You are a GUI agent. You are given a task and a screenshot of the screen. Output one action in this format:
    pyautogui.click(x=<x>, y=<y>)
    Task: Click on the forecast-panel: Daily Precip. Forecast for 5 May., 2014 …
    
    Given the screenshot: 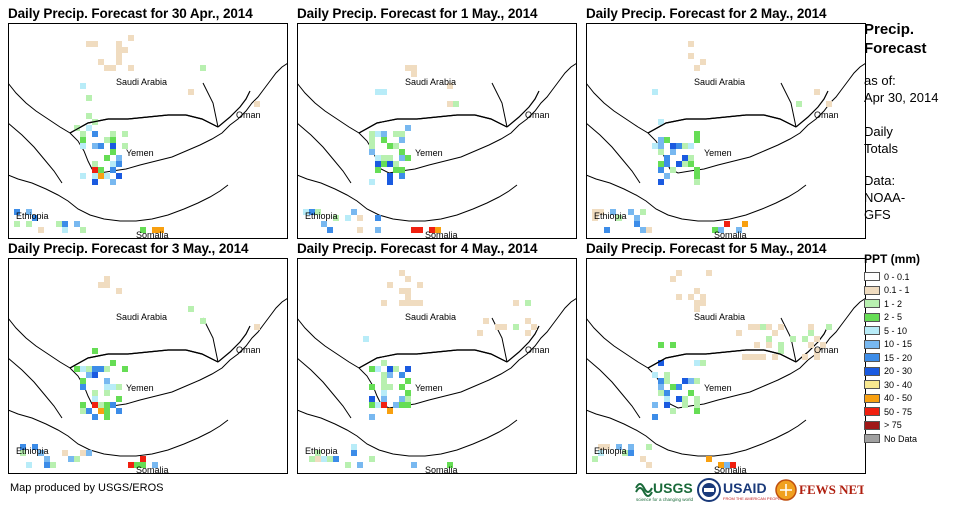 What is the action you would take?
    pyautogui.click(x=726, y=357)
    